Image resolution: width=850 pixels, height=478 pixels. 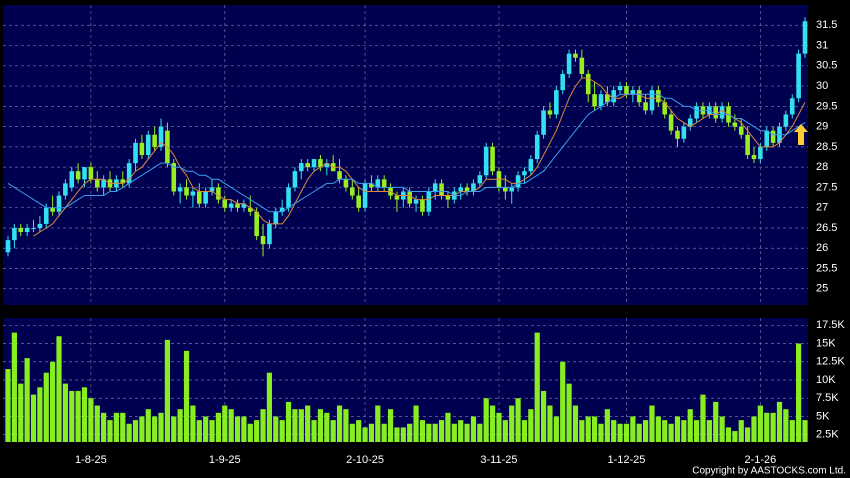 What do you see at coordinates (760, 460) in the screenshot?
I see `x-tick-label: 2-1-26` at bounding box center [760, 460].